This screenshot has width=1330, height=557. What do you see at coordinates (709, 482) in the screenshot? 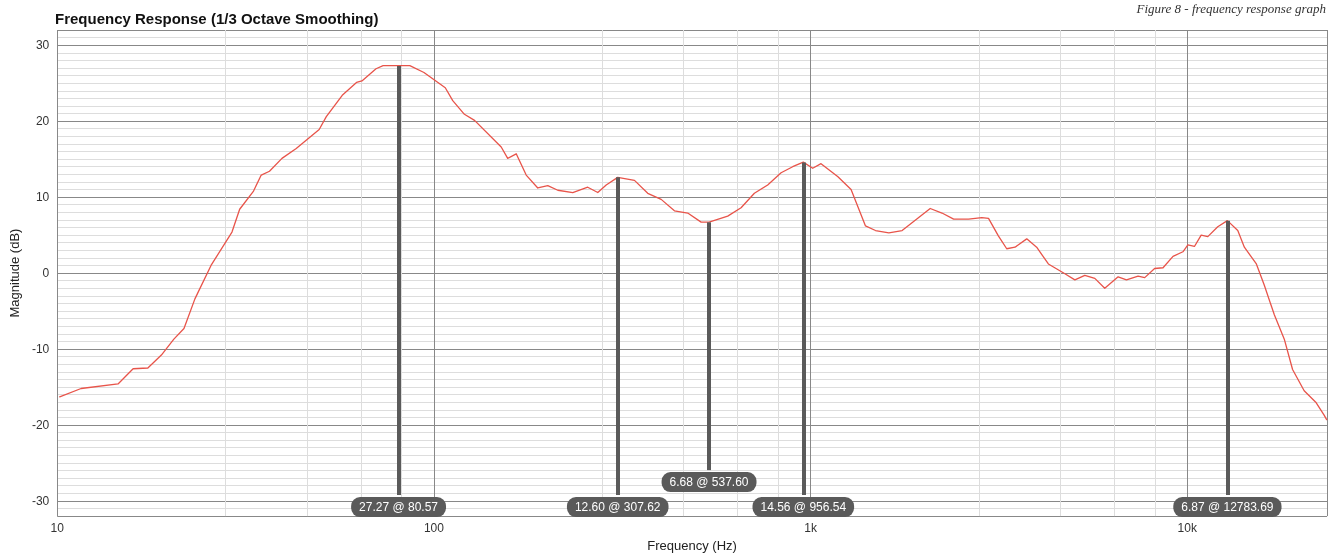
I see `annotation: 6.68 @ 537.60` at bounding box center [709, 482].